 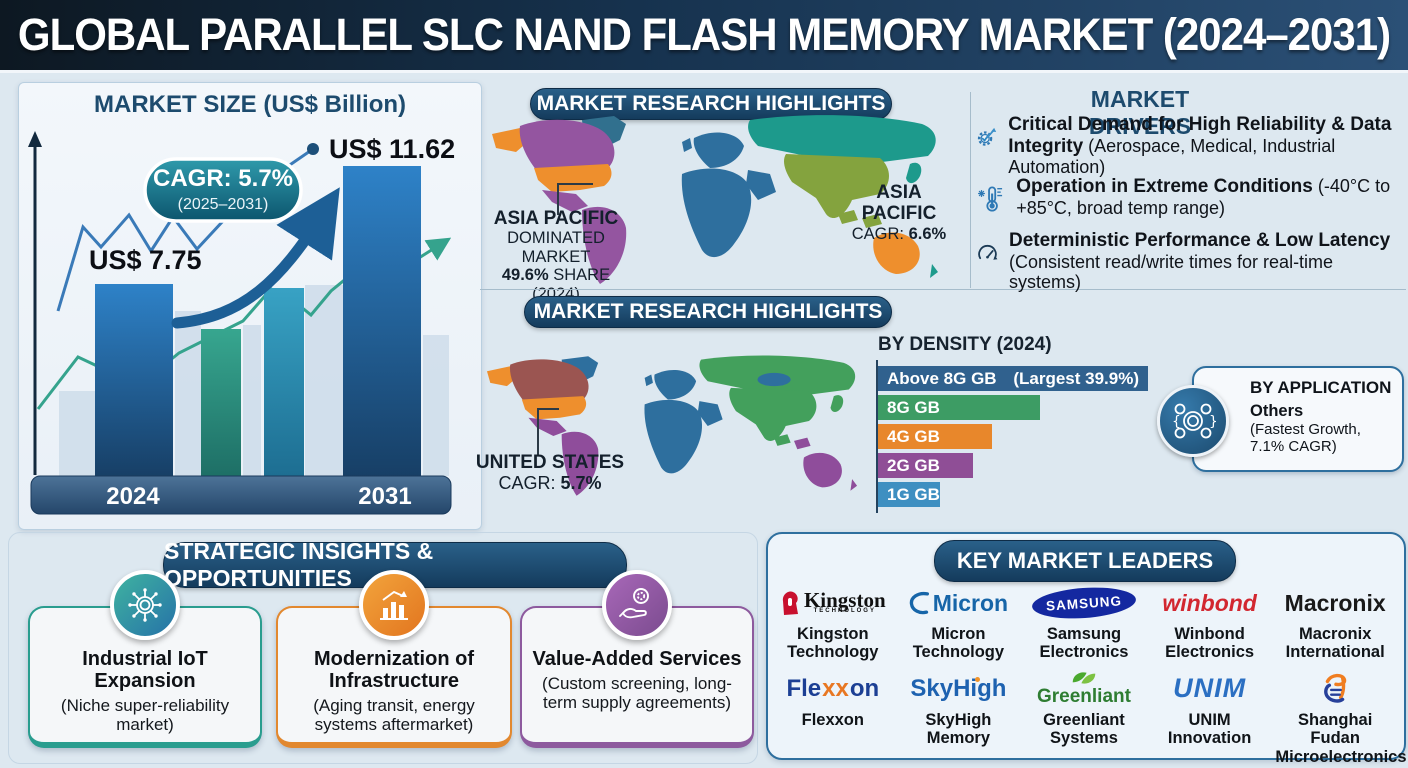 What do you see at coordinates (958, 688) in the screenshot?
I see `skyhigh-logo: SkyHigh` at bounding box center [958, 688].